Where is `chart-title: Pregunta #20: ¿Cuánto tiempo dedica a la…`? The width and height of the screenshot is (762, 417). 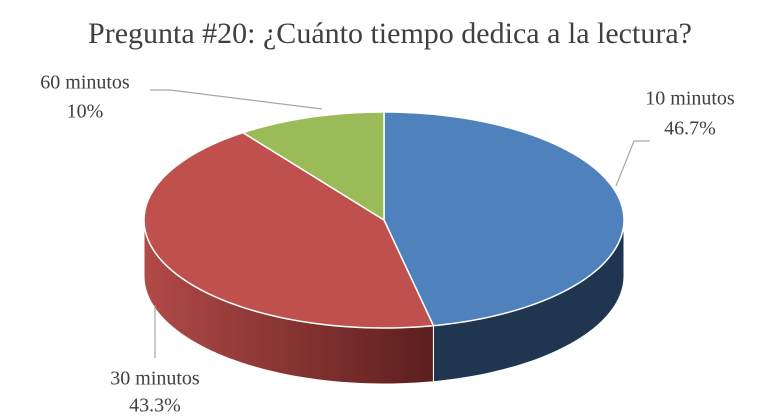
chart-title: Pregunta #20: ¿Cuánto tiempo dedica a la… is located at coordinates (390, 33).